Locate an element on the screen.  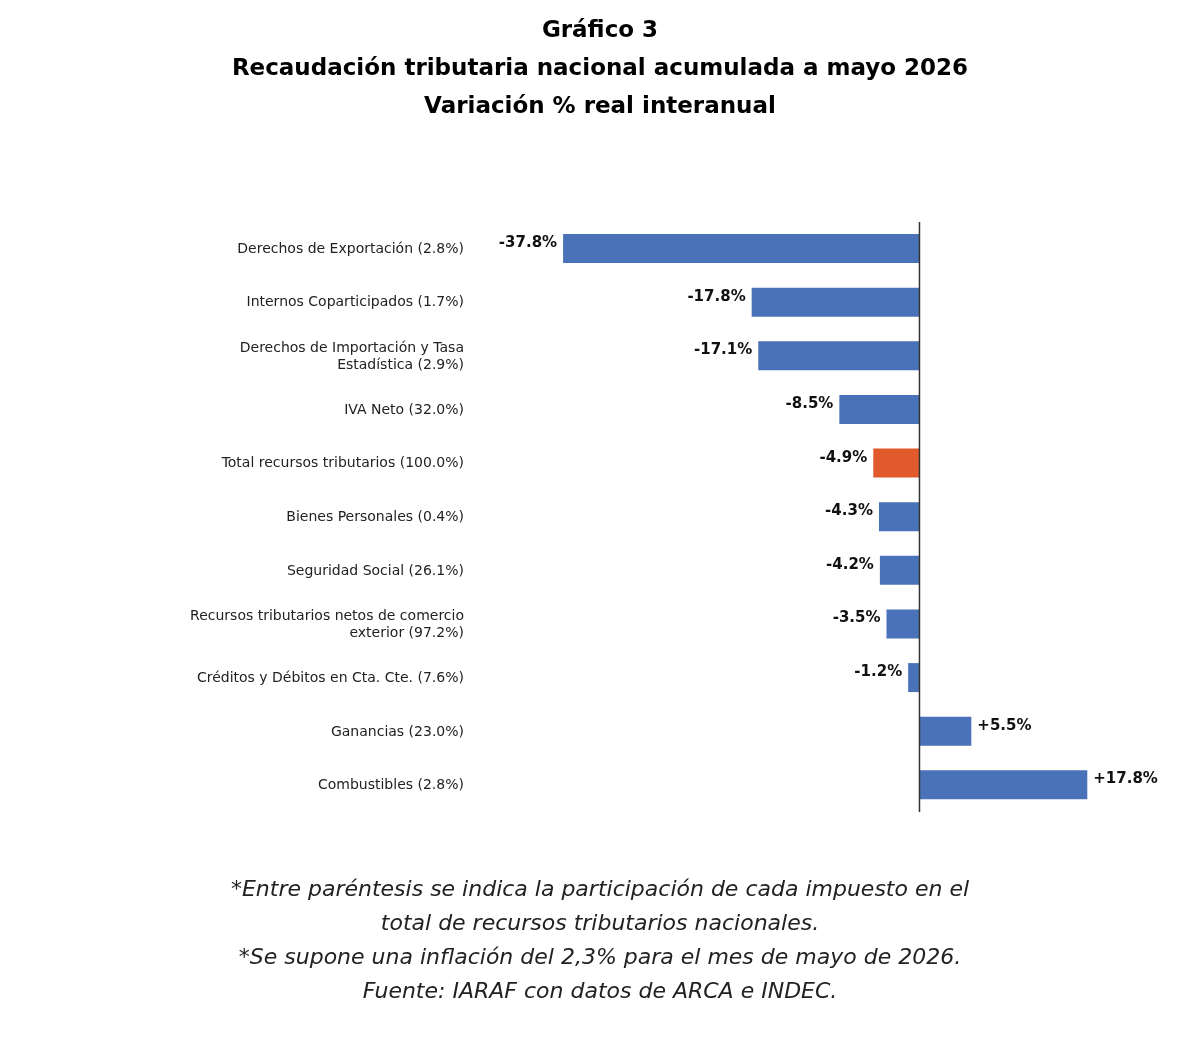
data-label: -4.9% is located at coordinates (843, 456).